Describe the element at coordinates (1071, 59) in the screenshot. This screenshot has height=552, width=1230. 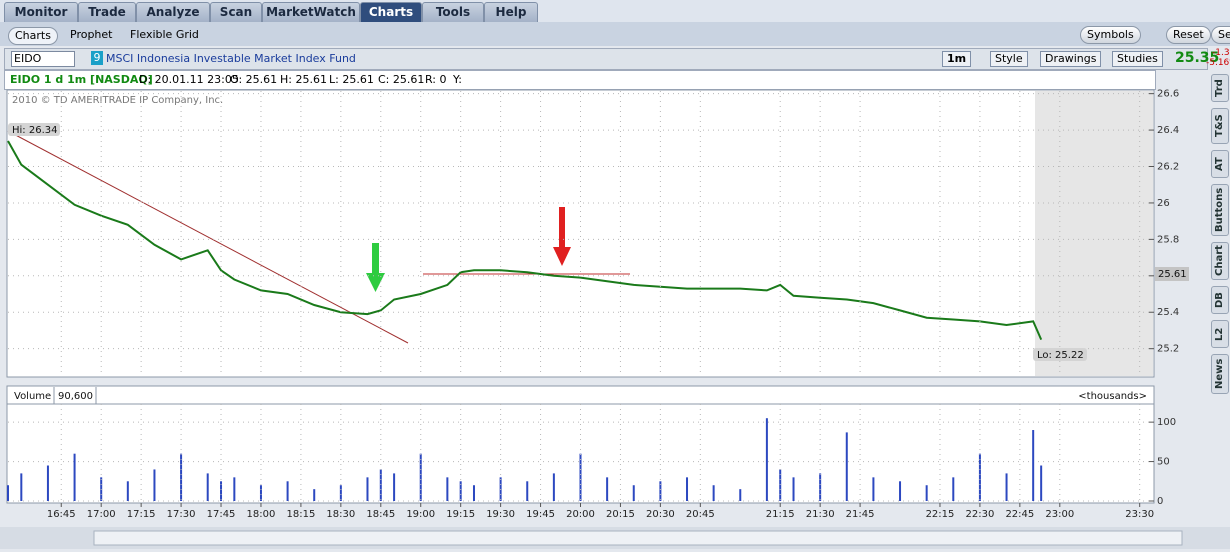
I see `chart-button: Drawings` at that location.